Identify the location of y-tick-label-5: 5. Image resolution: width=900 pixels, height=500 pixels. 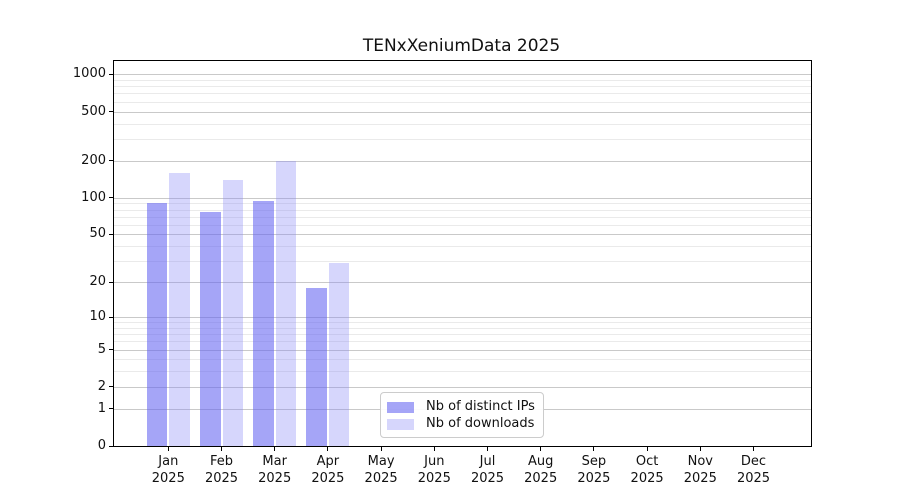
(101, 349).